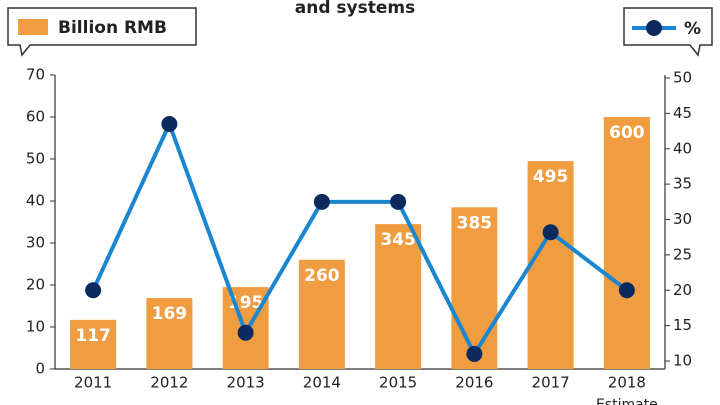 The height and width of the screenshot is (405, 720). What do you see at coordinates (682, 78) in the screenshot?
I see `y2-tick-label: 50` at bounding box center [682, 78].